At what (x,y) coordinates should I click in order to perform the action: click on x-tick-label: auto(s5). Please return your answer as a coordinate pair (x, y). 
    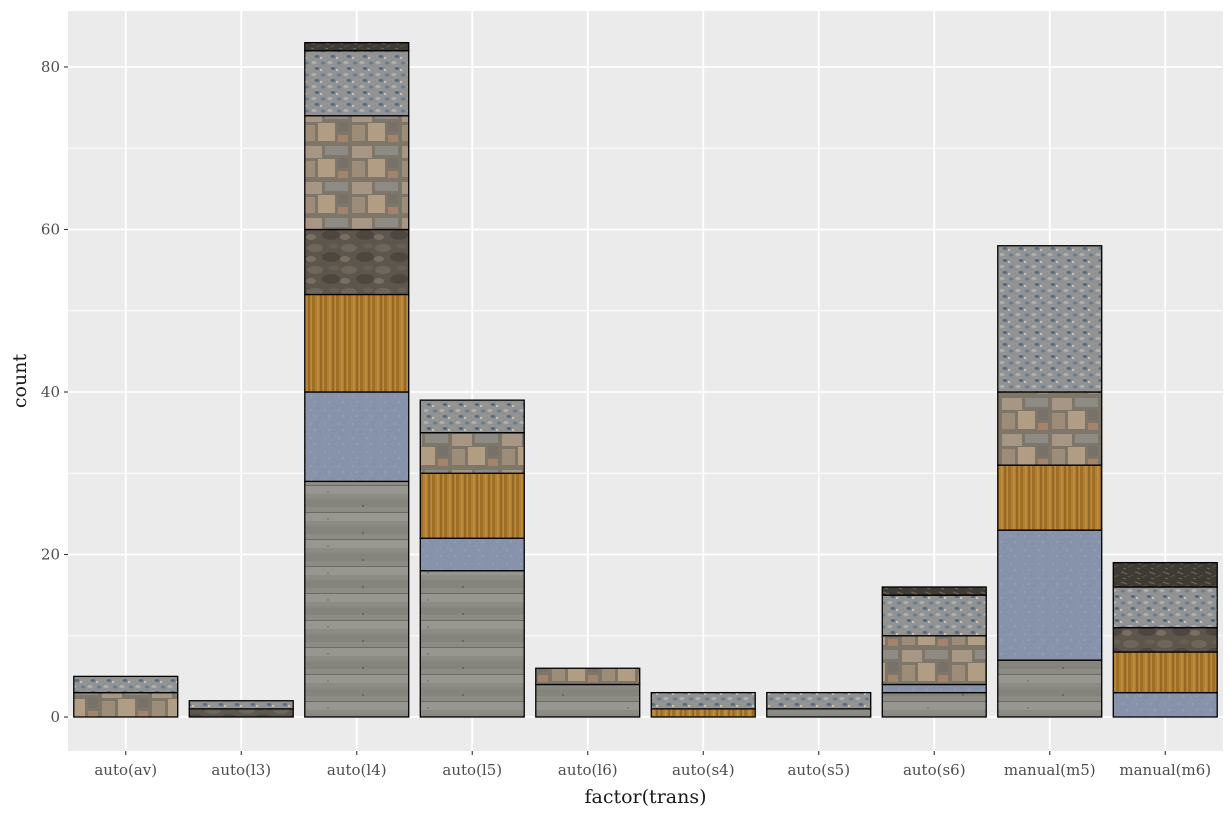
    Looking at the image, I should click on (818, 770).